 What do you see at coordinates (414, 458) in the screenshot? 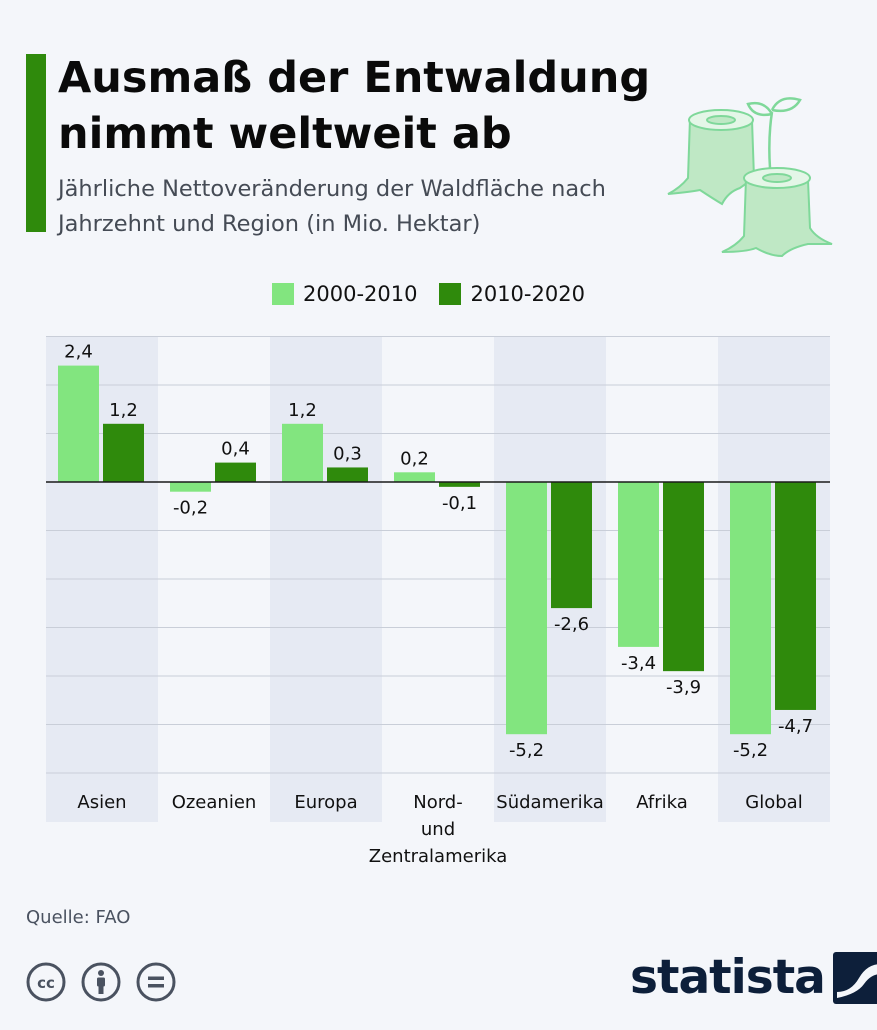
I see `data-label: 0,2` at bounding box center [414, 458].